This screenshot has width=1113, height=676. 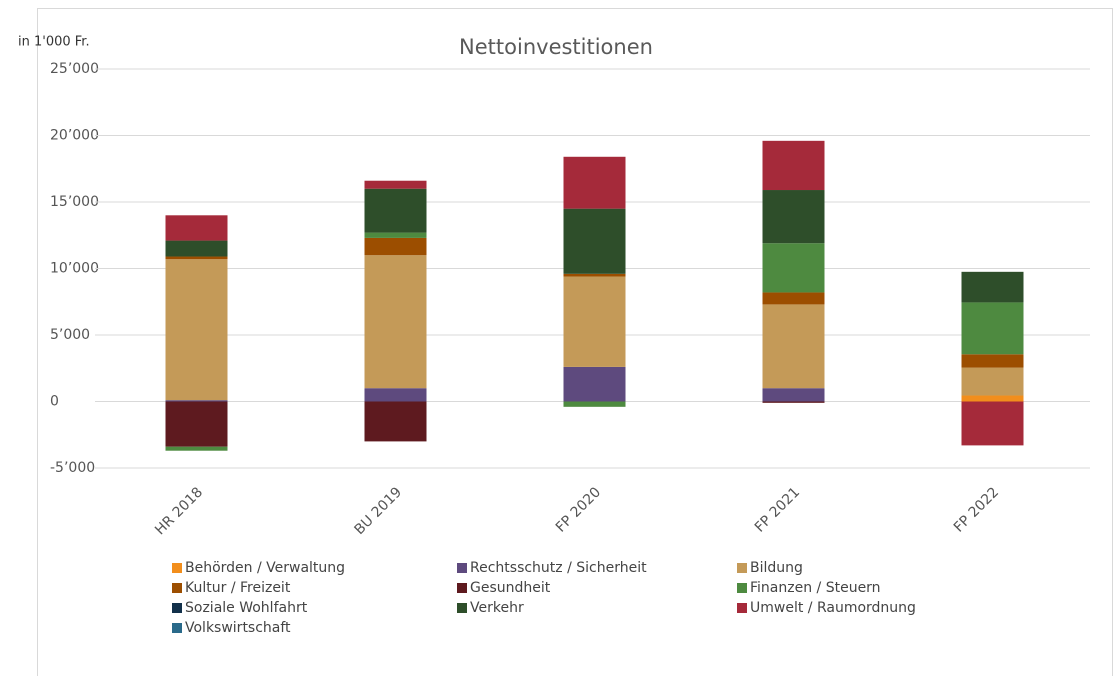 I want to click on y-unit: in 1'000 Fr., so click(x=54, y=42).